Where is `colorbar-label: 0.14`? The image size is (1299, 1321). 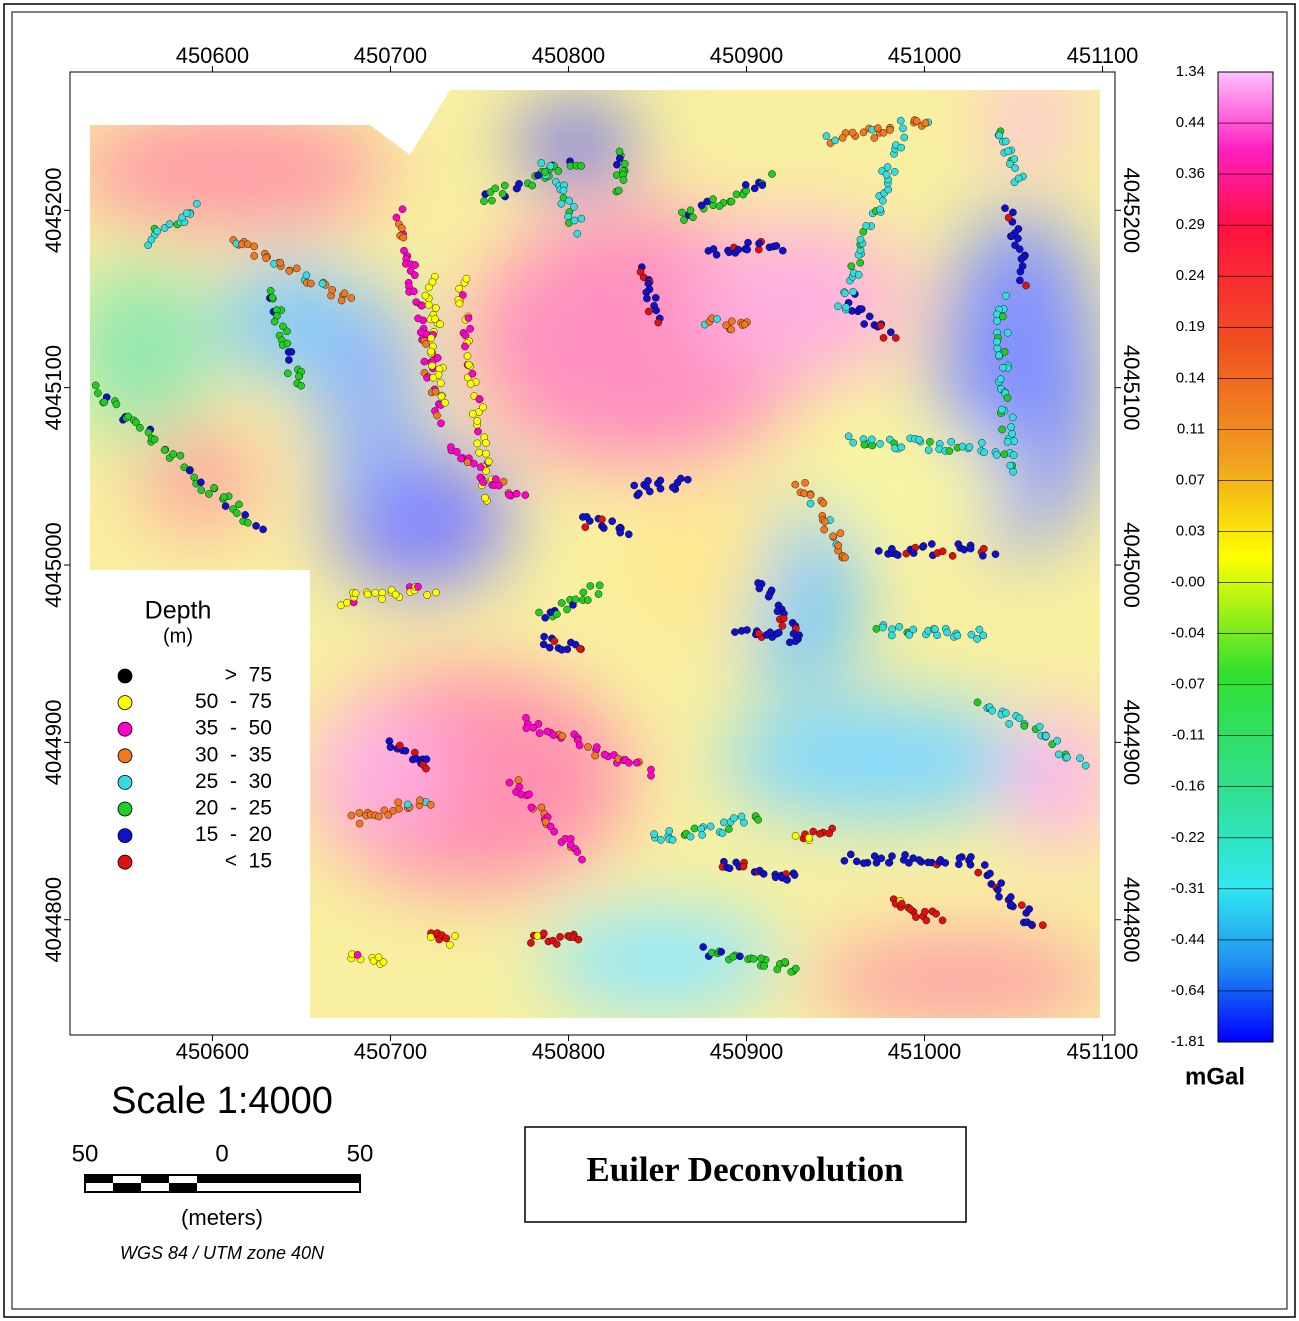 colorbar-label: 0.14 is located at coordinates (1190, 377).